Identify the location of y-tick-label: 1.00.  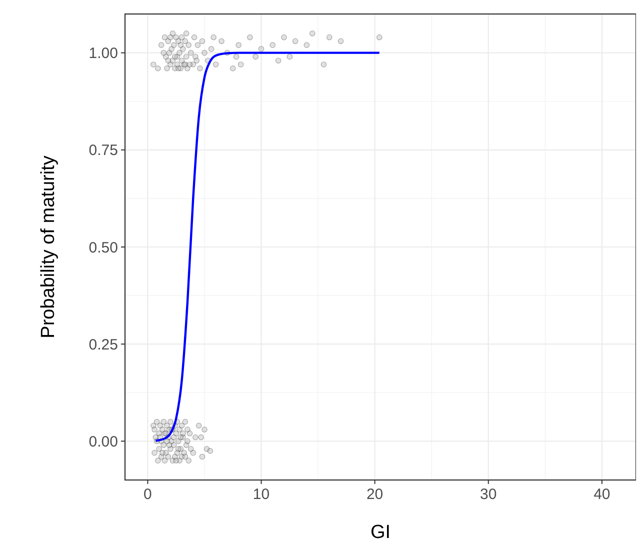
(103, 53).